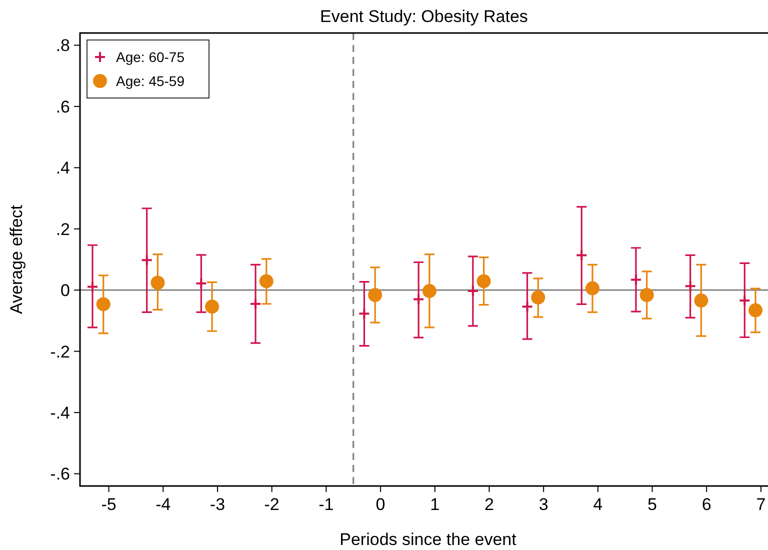 The image size is (768, 550). What do you see at coordinates (381, 504) in the screenshot?
I see `x-tick-label: 0` at bounding box center [381, 504].